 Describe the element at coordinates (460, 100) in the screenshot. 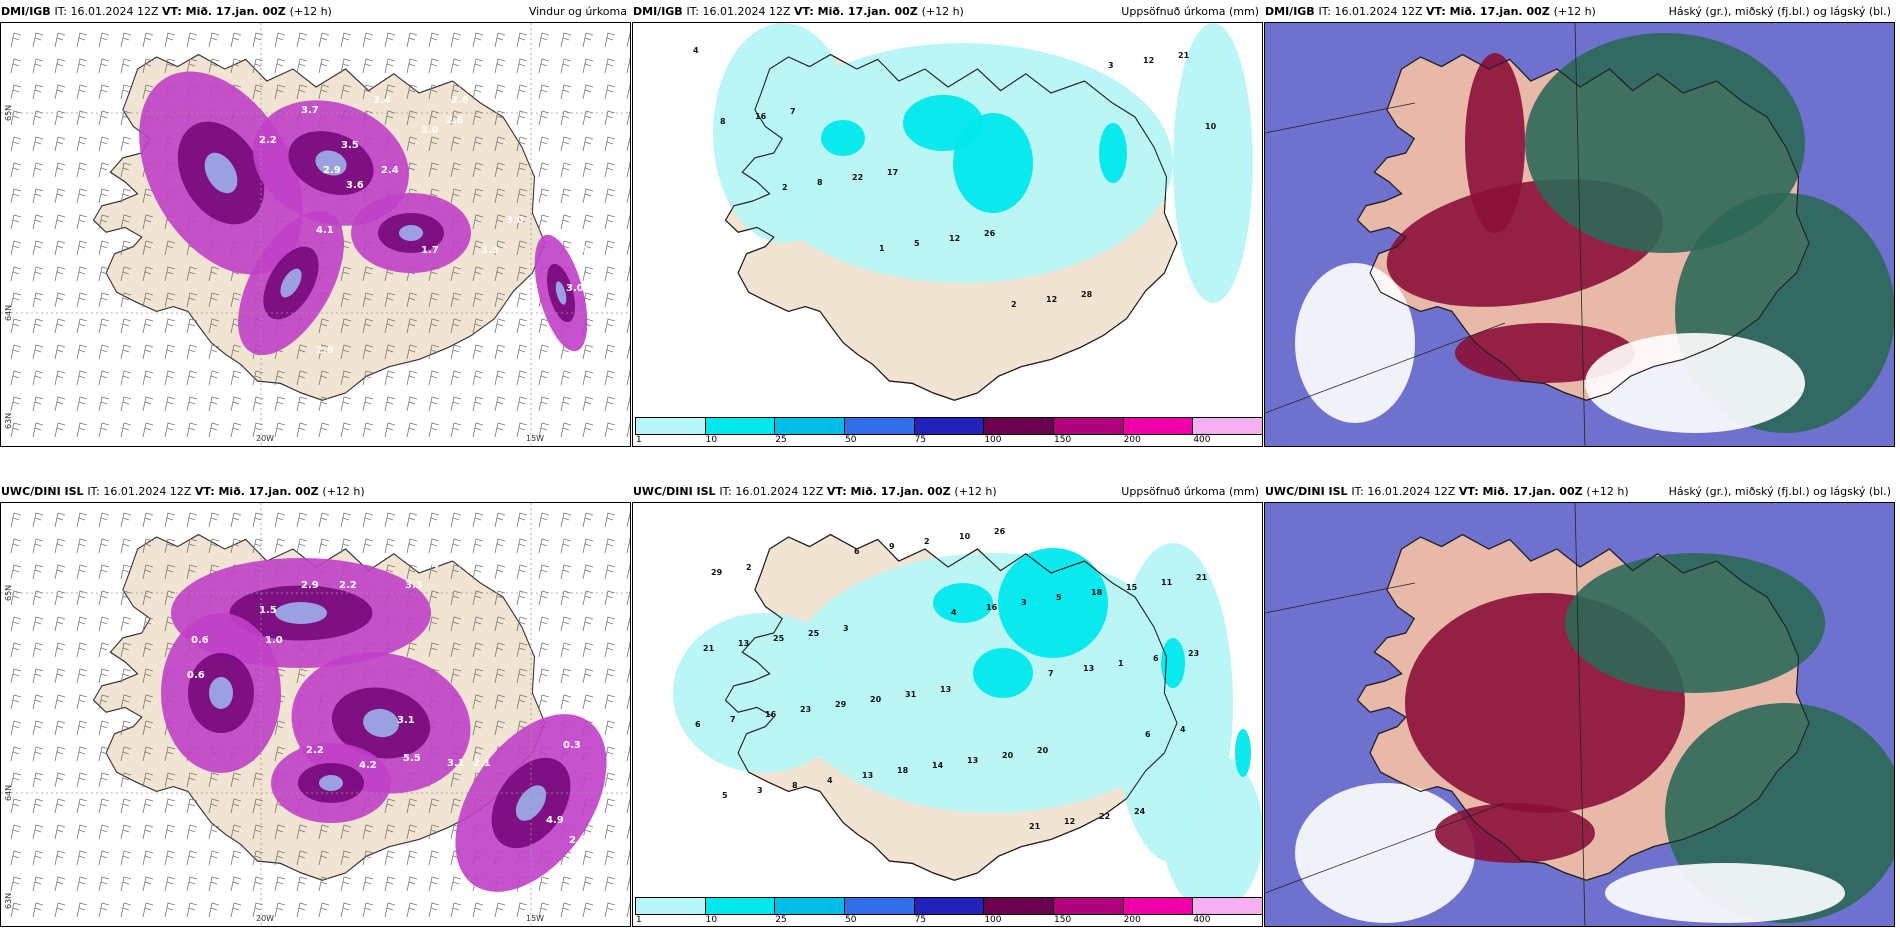

I see `precip-label: 2.6` at that location.